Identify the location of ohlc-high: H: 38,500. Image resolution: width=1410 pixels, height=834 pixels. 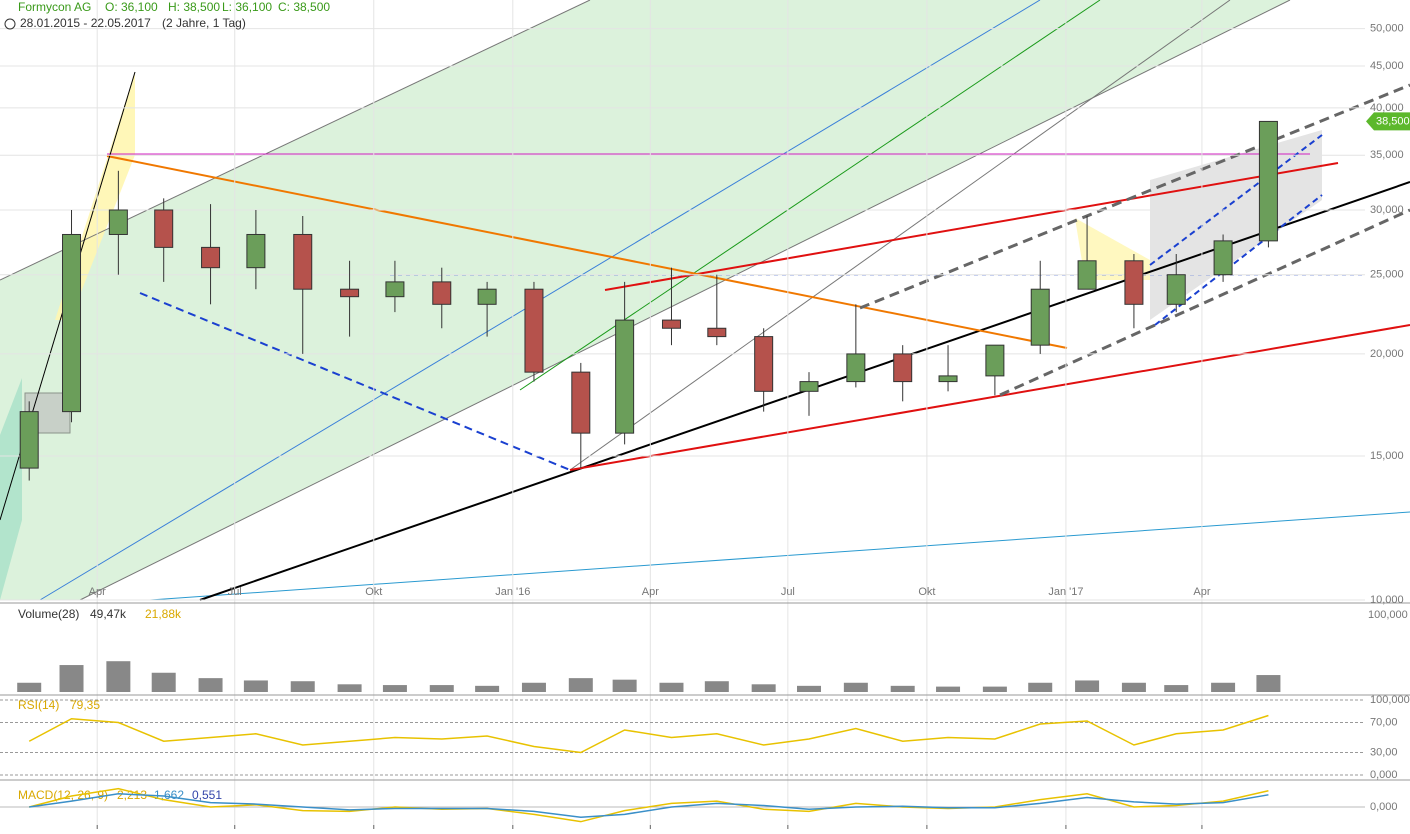
(194, 7).